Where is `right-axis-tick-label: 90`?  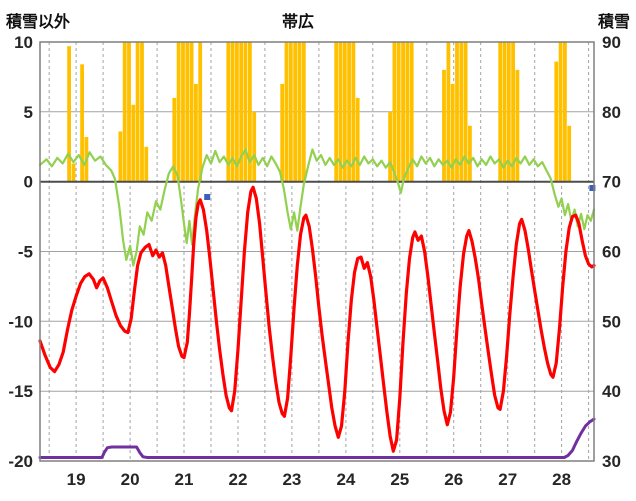
right-axis-tick-label: 90 is located at coordinates (611, 43).